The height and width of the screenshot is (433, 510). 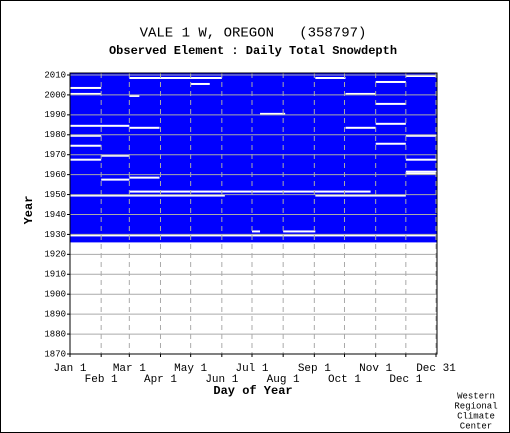 I want to click on chart-subtitle: Observed Element : Daily Total Snowdepth, so click(x=253, y=51).